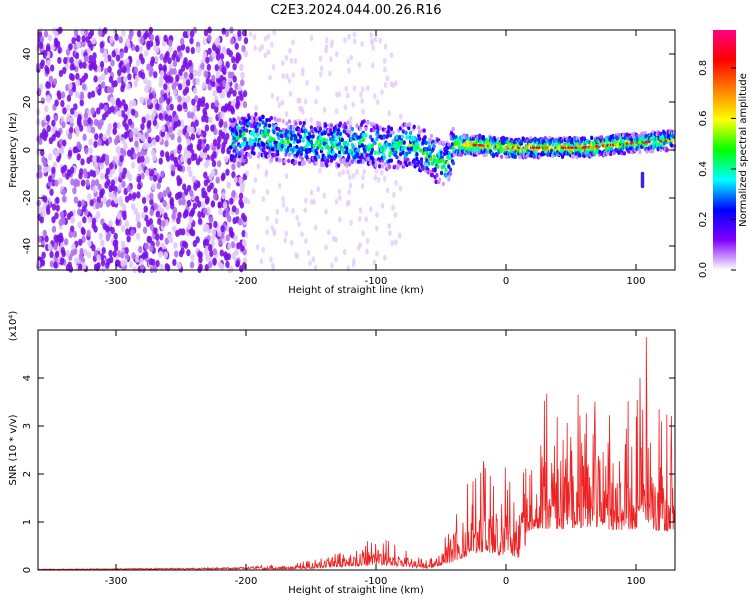 The width and height of the screenshot is (750, 600). Describe the element at coordinates (506, 281) in the screenshot. I see `x-tick-label: 0` at that location.